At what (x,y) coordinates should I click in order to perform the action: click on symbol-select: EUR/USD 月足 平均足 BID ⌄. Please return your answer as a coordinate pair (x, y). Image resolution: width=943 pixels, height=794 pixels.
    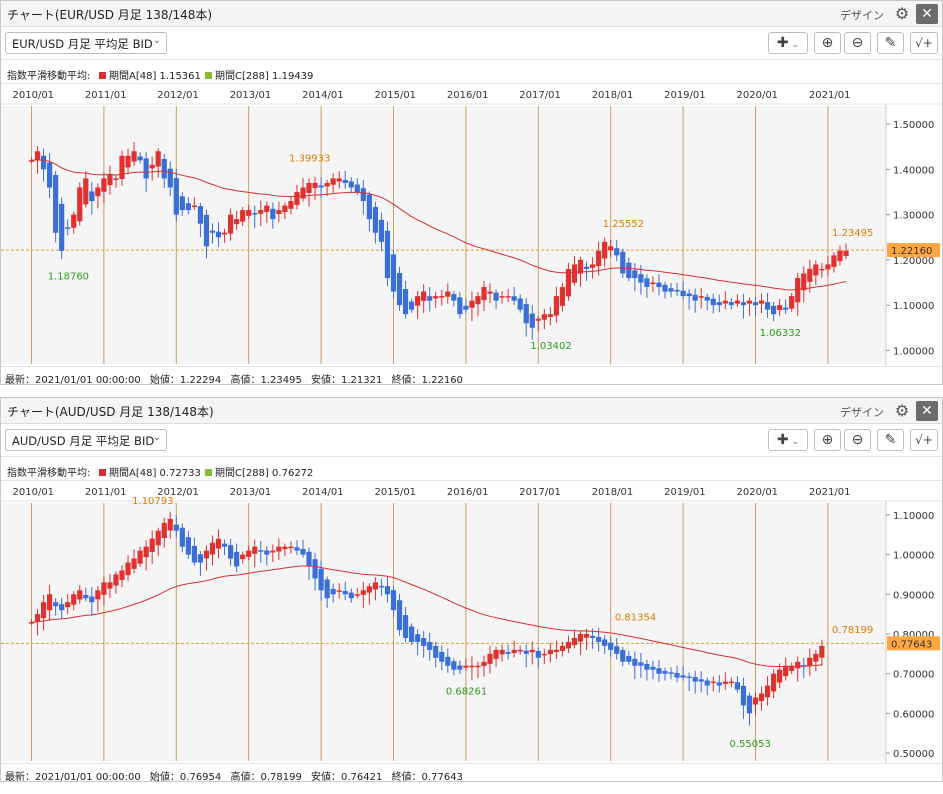
    Looking at the image, I should click on (86, 43).